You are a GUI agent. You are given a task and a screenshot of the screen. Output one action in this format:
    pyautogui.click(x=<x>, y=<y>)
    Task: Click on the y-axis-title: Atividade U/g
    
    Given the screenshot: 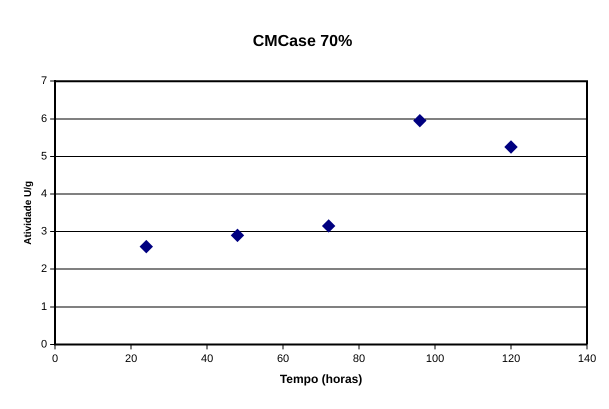 What is the action you would take?
    pyautogui.click(x=28, y=212)
    